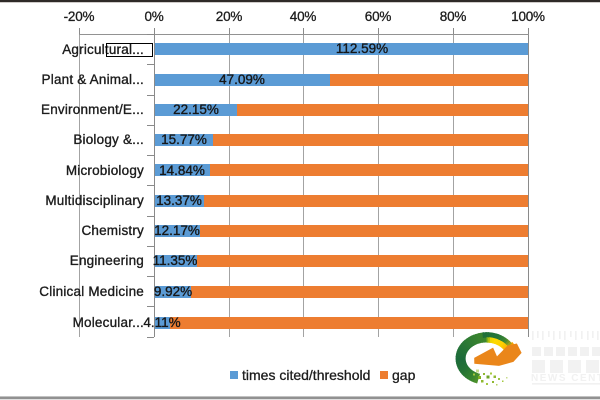 This screenshot has width=600, height=400. What do you see at coordinates (565, 378) in the screenshot?
I see `svg-text: NEWS CENTE` at bounding box center [565, 378].